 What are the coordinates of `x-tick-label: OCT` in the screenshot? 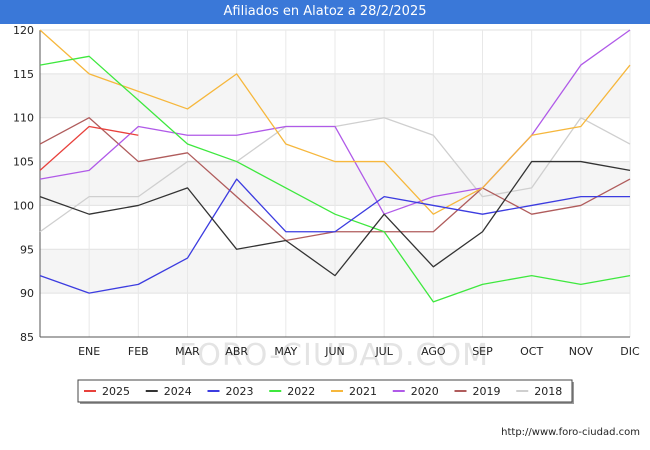 It's located at (531, 351).